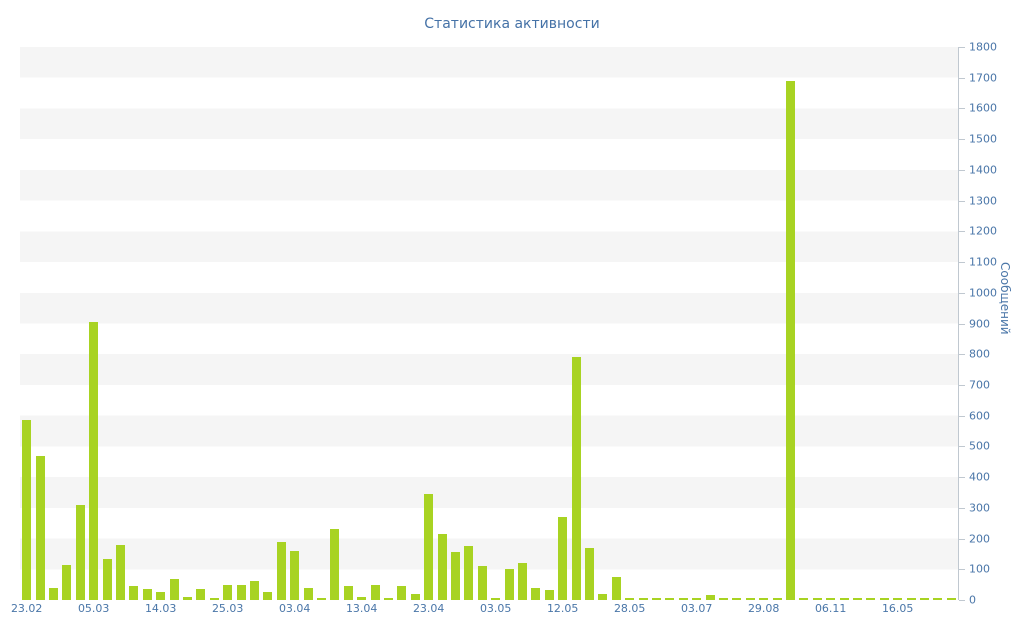 Image resolution: width=1024 pixels, height=640 pixels. I want to click on y-tick-label: 1500, so click(983, 139).